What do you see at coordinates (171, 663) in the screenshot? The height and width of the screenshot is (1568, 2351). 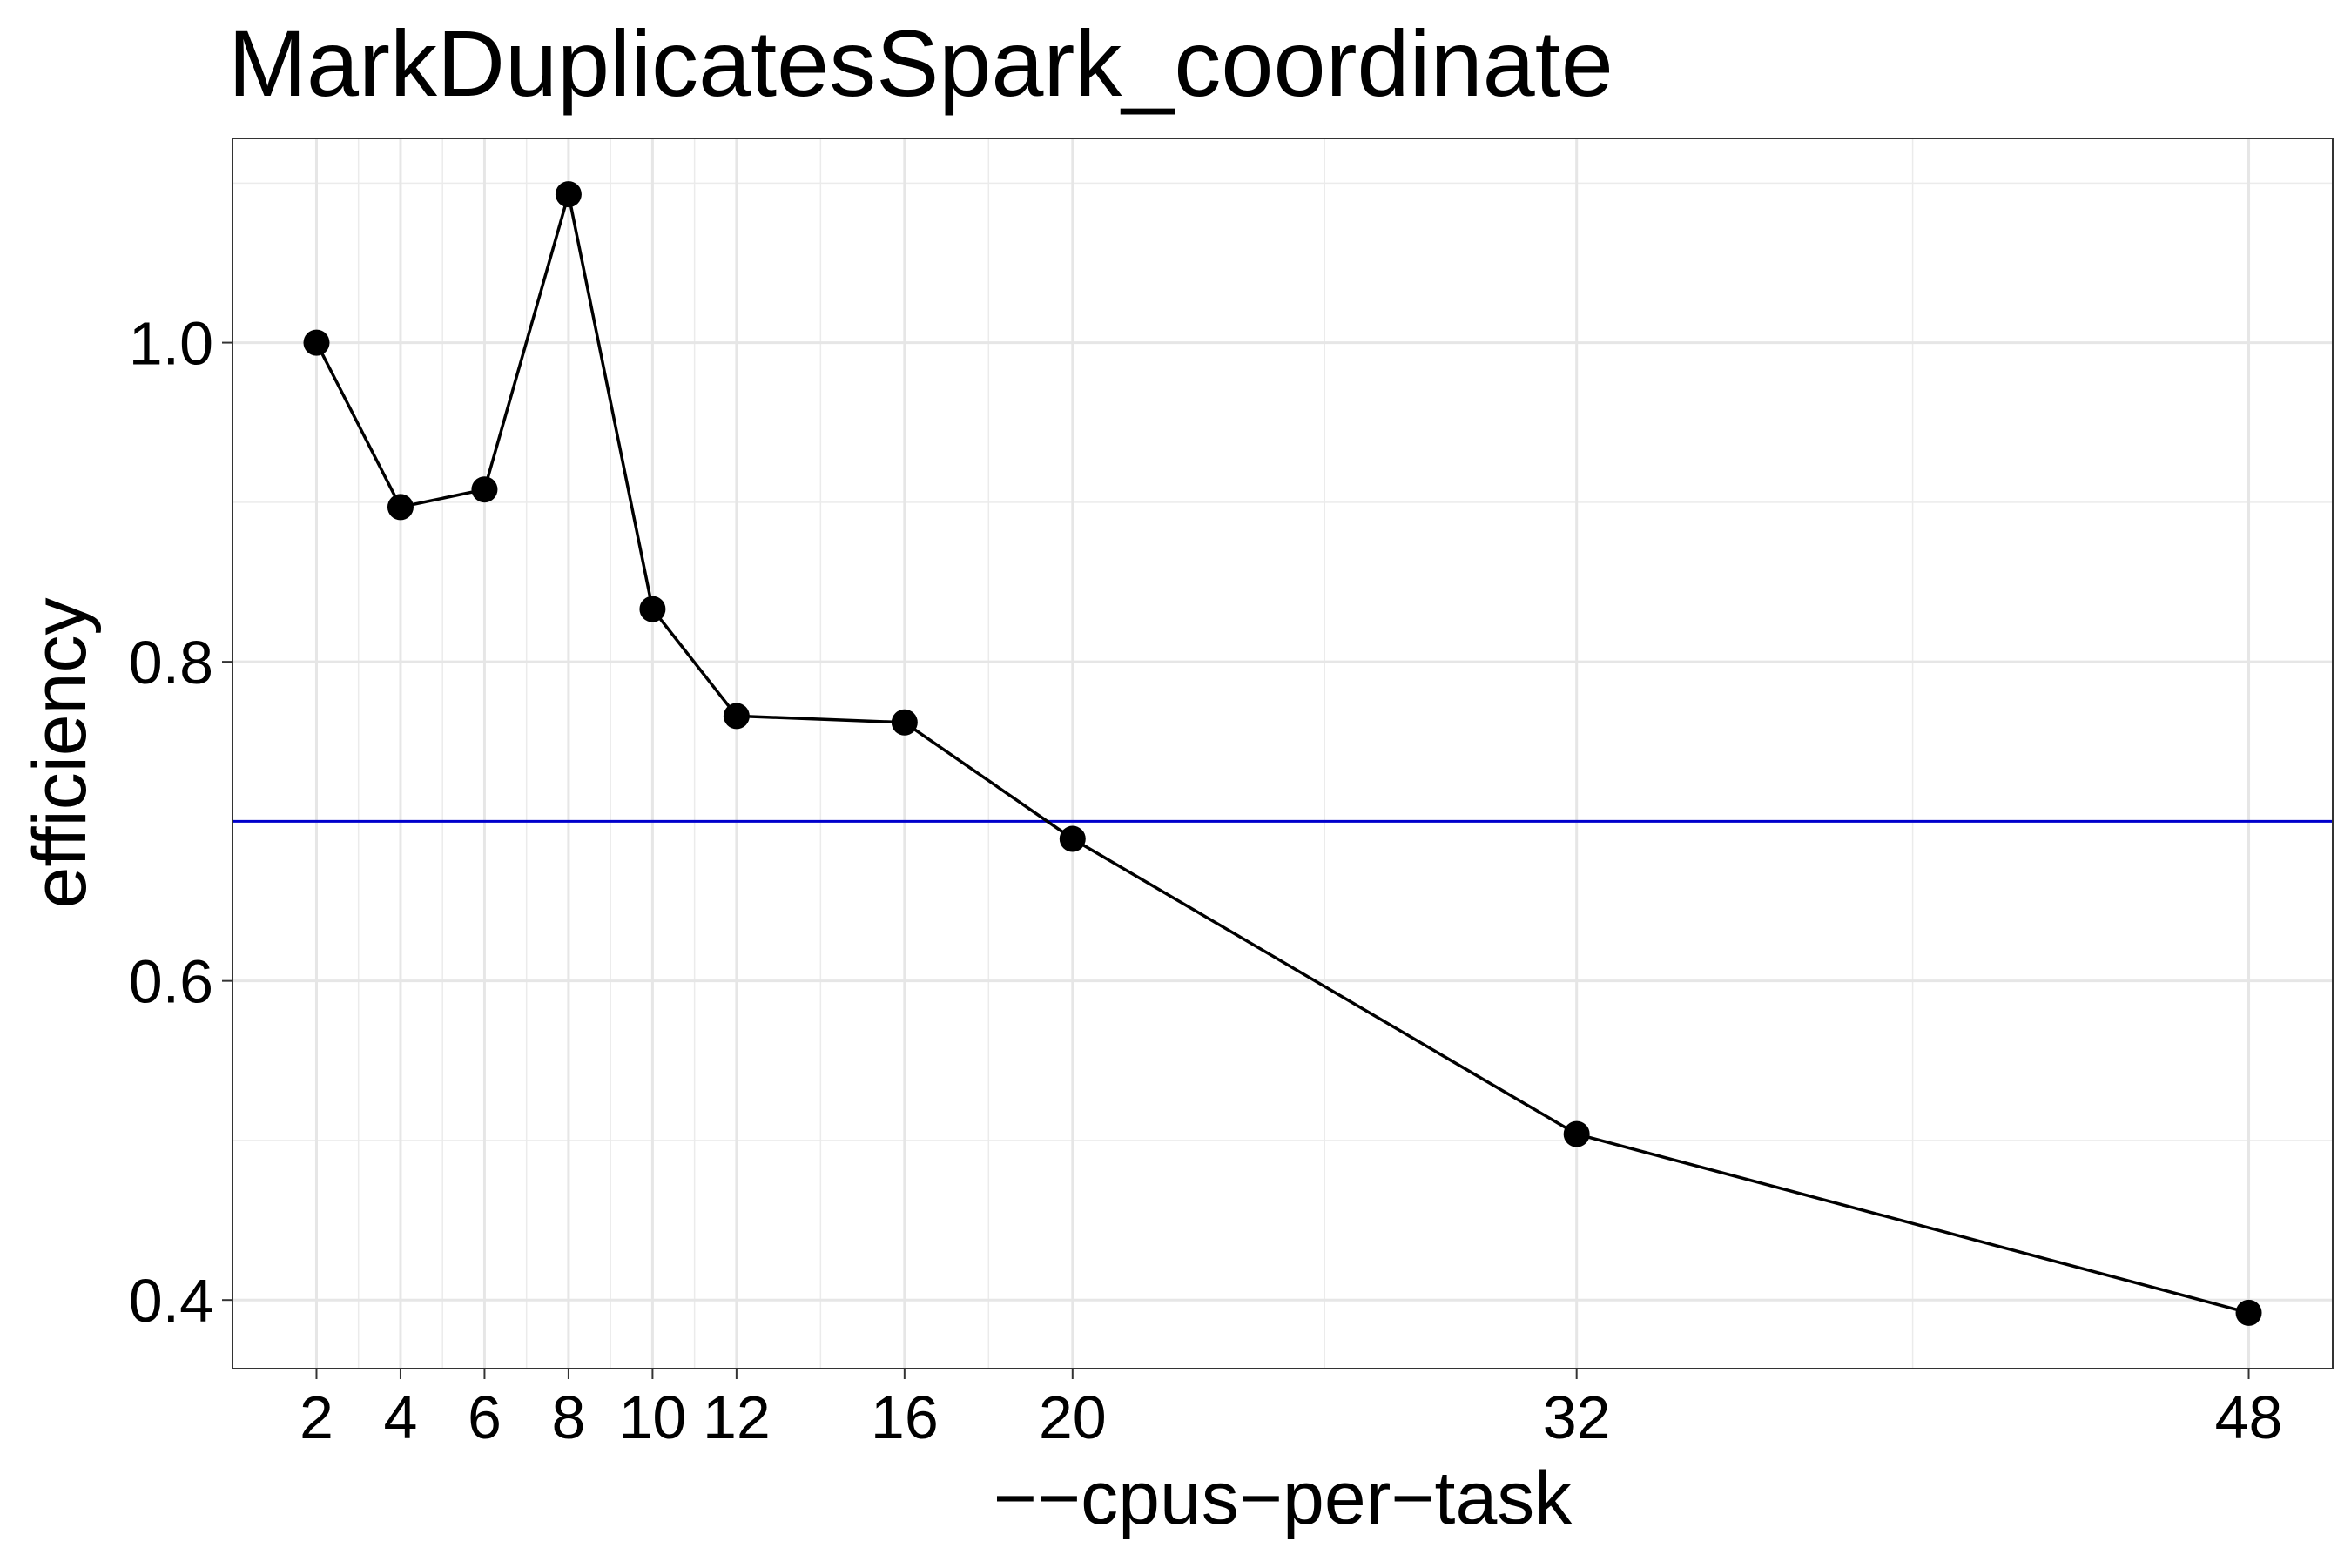 I see `y-tick-label: 0.8` at bounding box center [171, 663].